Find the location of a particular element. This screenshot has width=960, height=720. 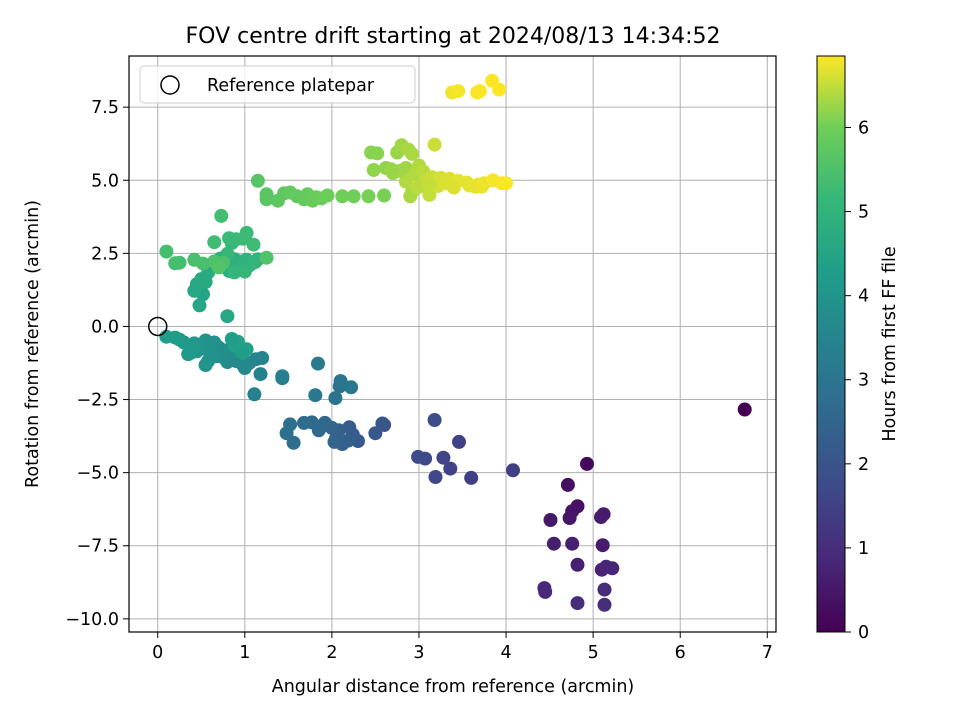

colorbar-tick-label: 4 is located at coordinates (863, 297).